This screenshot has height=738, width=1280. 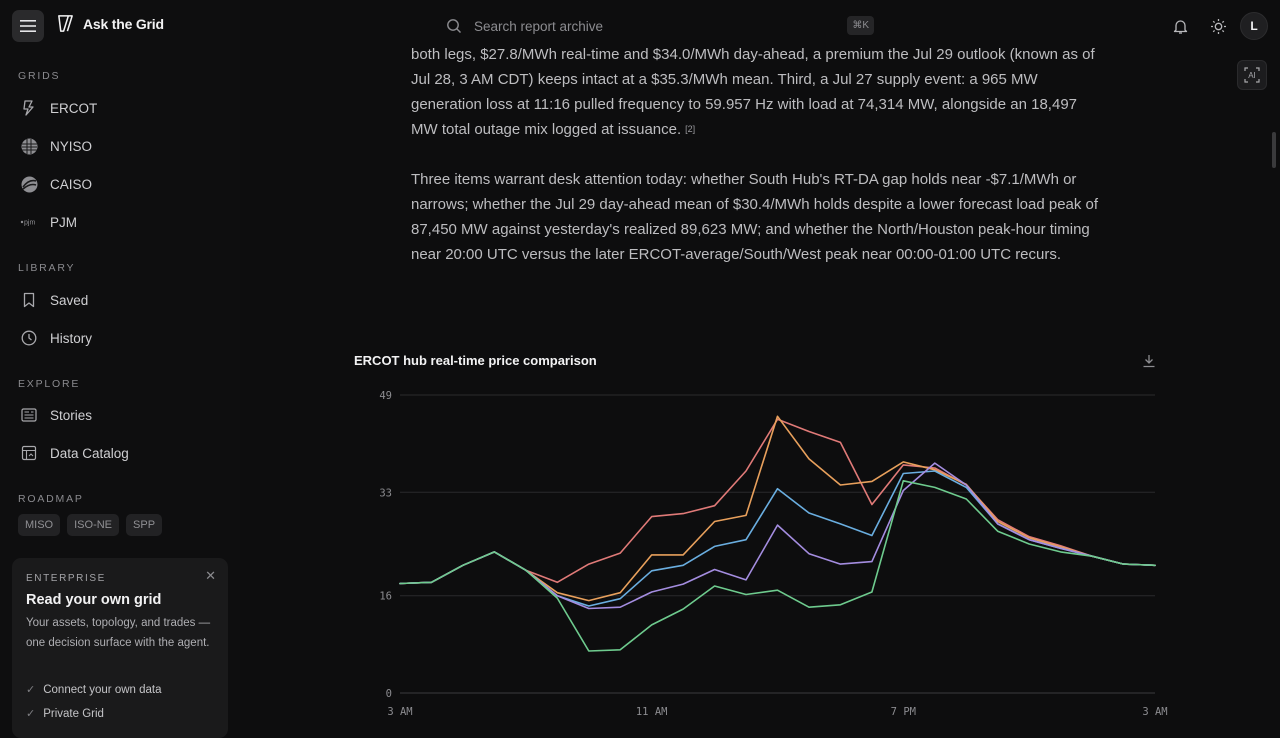 What do you see at coordinates (73, 713) in the screenshot?
I see `check-label: Private Grid` at bounding box center [73, 713].